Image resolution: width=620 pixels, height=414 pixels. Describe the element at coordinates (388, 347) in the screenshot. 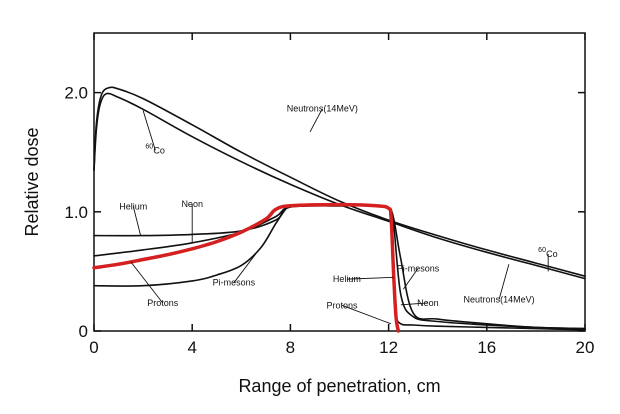

I see `x-tick-label: 12` at that location.